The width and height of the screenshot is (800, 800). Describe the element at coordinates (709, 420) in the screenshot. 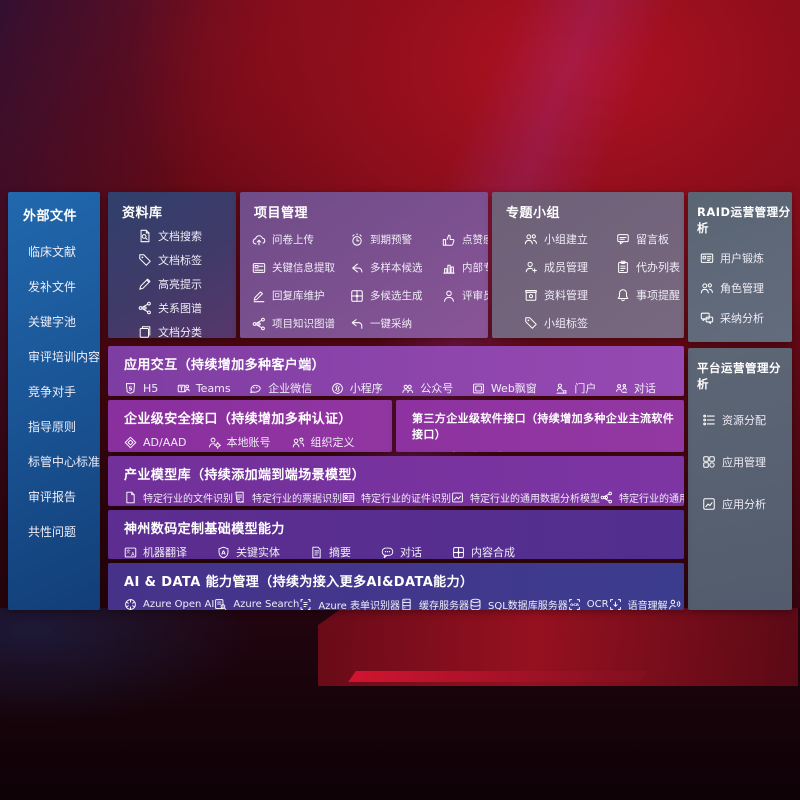

I see `list-alloc-icon` at that location.